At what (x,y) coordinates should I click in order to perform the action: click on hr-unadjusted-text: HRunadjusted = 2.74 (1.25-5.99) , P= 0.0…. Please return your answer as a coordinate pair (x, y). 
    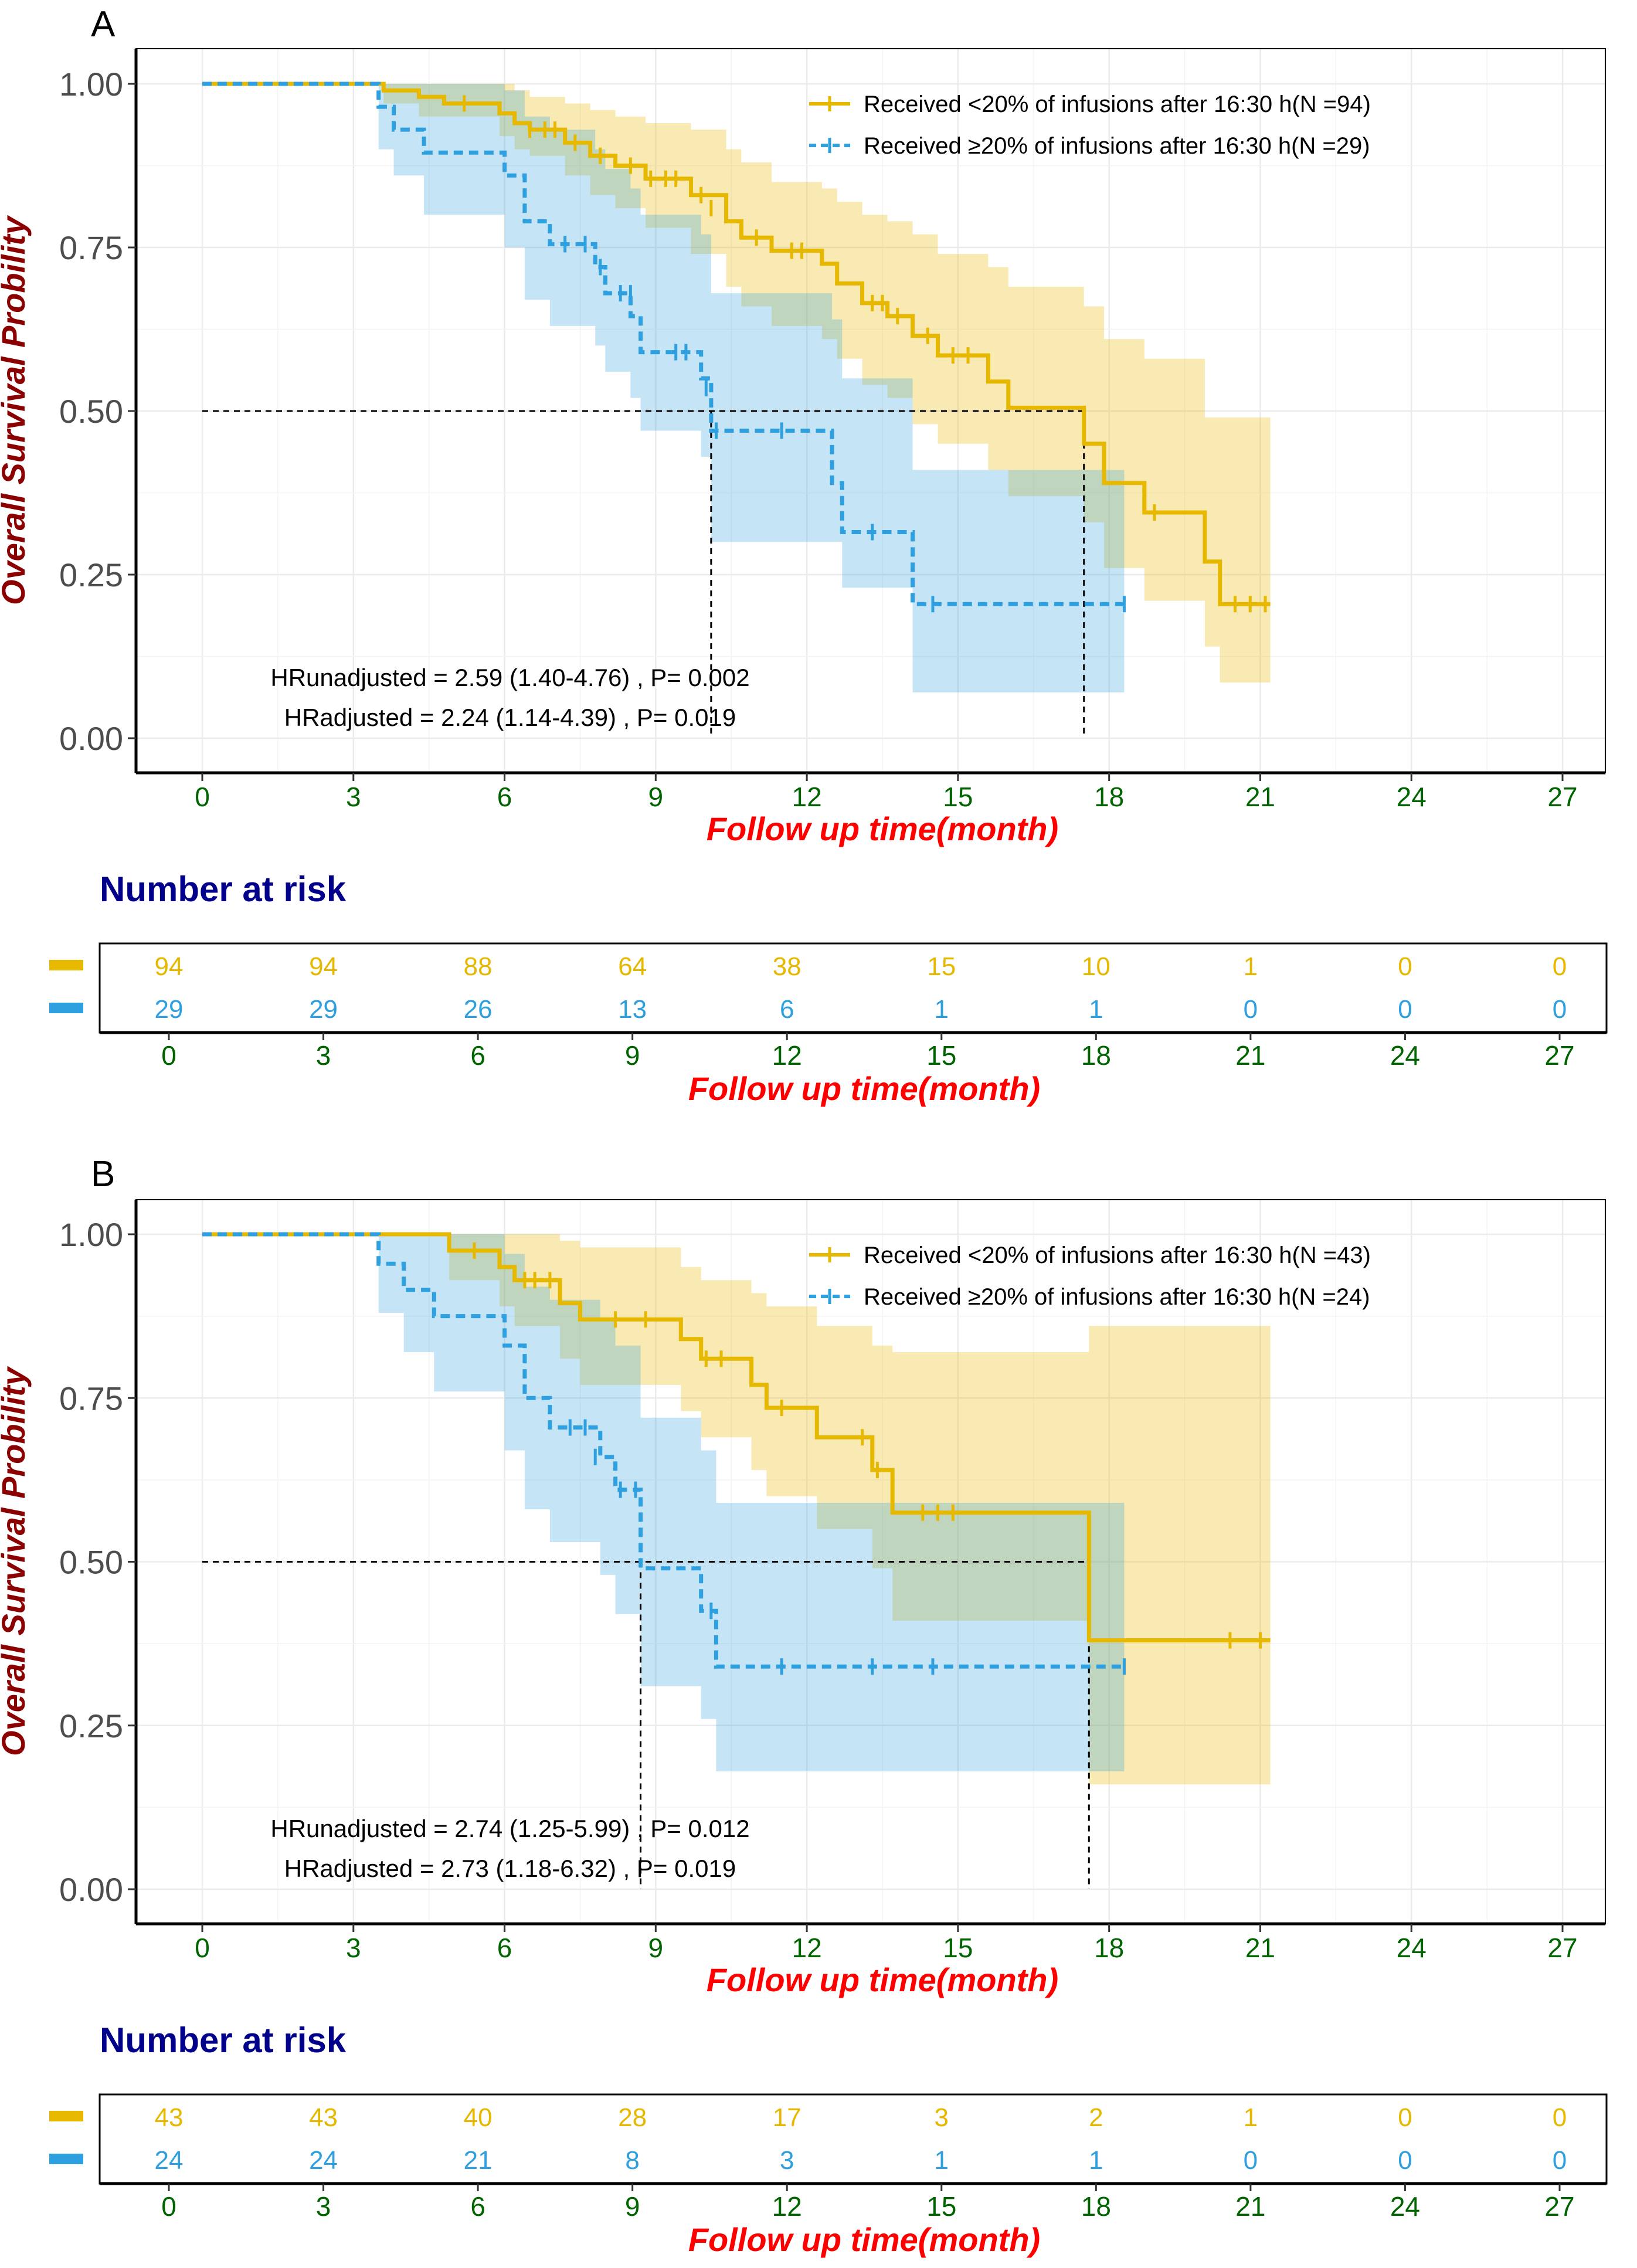
    Looking at the image, I should click on (509, 1828).